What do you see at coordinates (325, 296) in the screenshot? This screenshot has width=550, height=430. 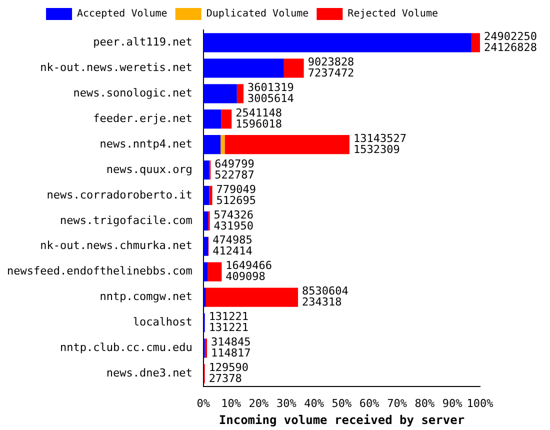 I see `annotation: 8530604 234318` at bounding box center [325, 296].